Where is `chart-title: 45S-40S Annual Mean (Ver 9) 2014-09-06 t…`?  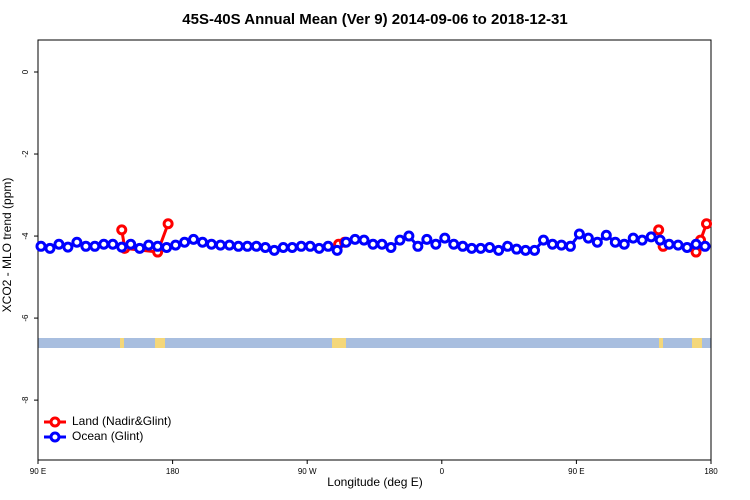
chart-title: 45S-40S Annual Mean (Ver 9) 2014-09-06 t… is located at coordinates (374, 19).